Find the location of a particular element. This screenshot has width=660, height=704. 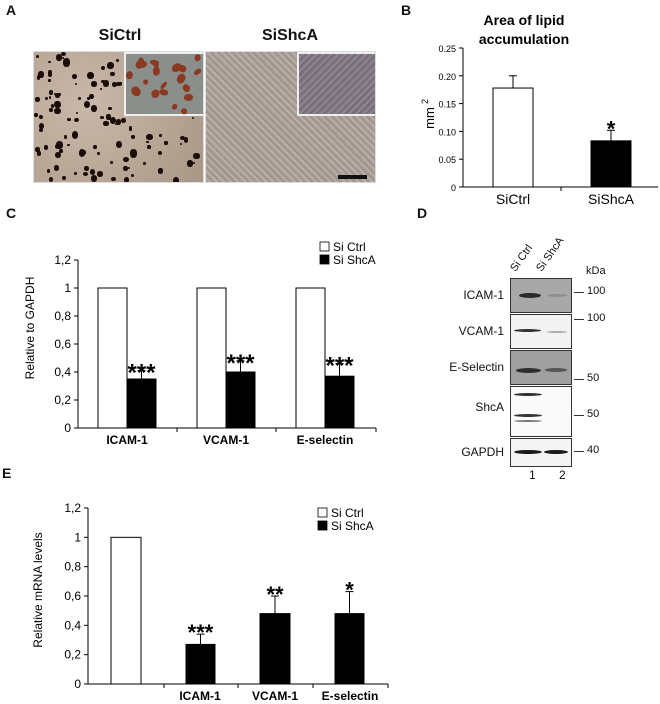

lane-header: Si ShcA is located at coordinates (550, 254).